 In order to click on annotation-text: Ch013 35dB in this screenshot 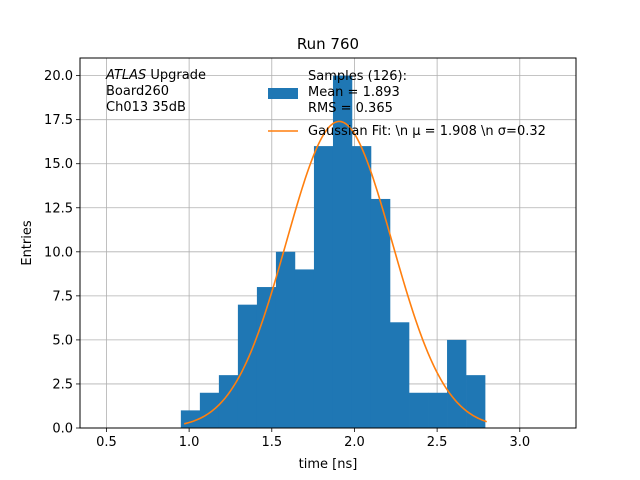, I will do `click(146, 107)`.